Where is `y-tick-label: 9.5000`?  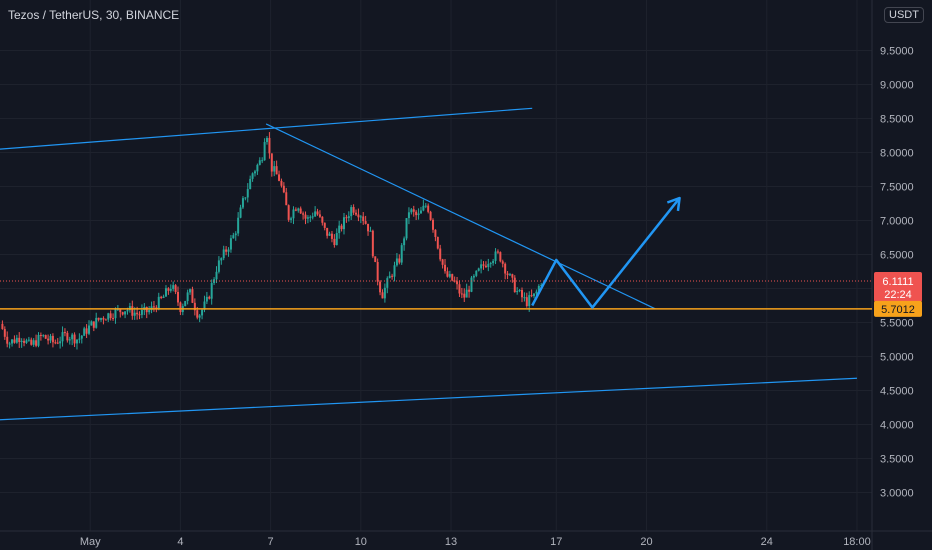
y-tick-label: 9.5000 is located at coordinates (897, 52).